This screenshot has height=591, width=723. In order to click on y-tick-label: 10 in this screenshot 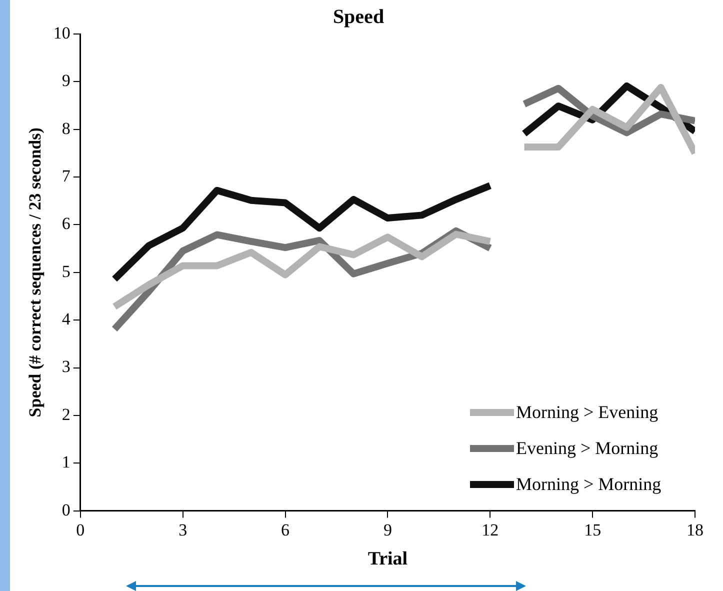, I will do `click(61, 32)`.